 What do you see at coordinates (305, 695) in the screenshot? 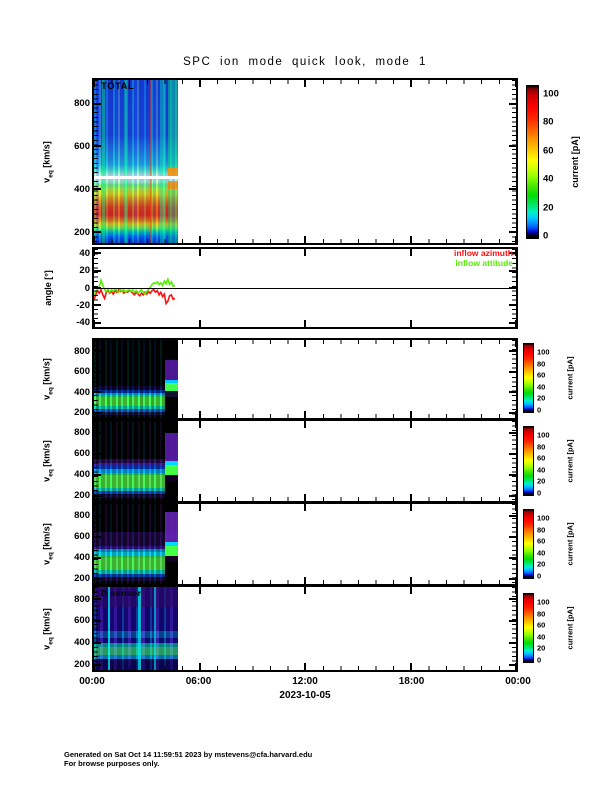
I see `x-axis-date-label: 2023-10-05` at bounding box center [305, 695].